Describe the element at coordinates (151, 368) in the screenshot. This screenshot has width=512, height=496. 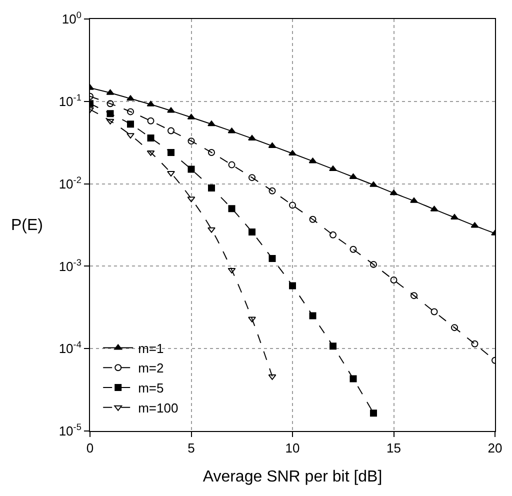
I see `legend-label: m=2` at that location.